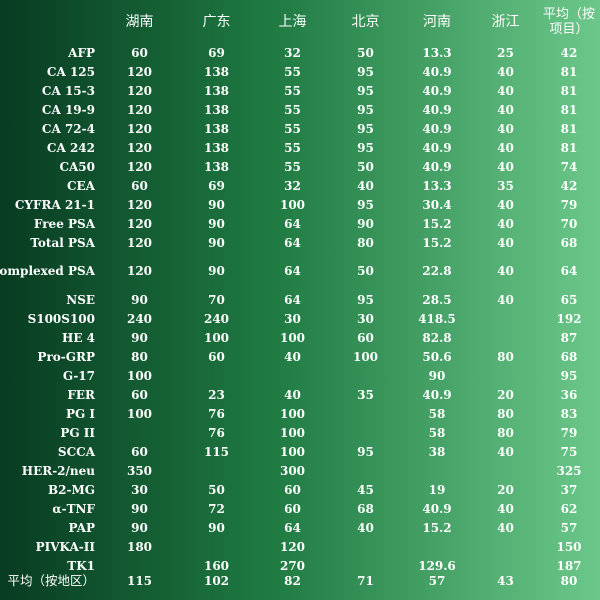 Image resolution: width=600 pixels, height=600 pixels. I want to click on row-label: Pro-GRP, so click(66, 356).